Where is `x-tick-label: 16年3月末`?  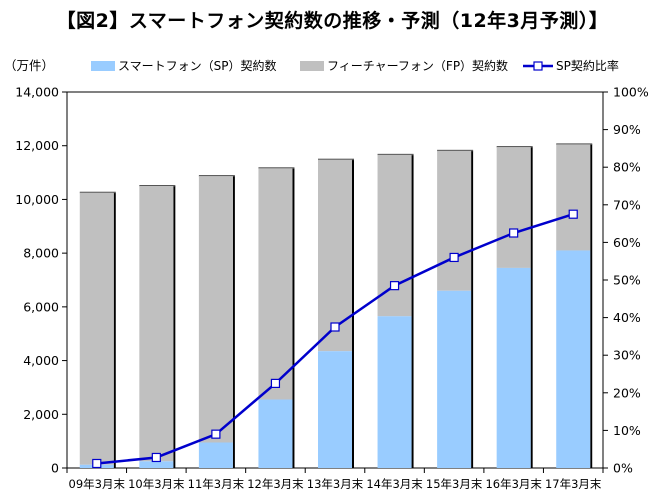 x-tick-label: 16年3月末 is located at coordinates (513, 484).